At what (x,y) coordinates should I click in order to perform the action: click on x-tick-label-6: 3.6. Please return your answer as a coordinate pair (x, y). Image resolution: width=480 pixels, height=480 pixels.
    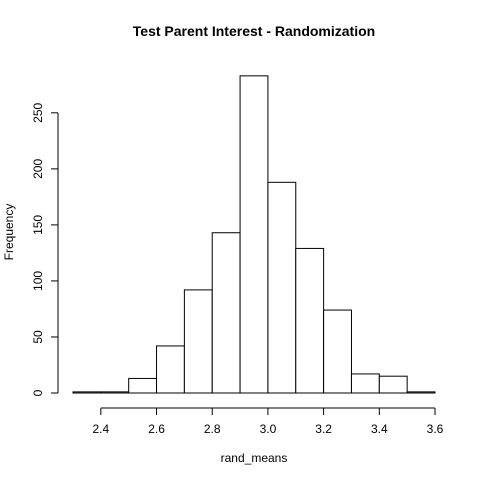
    Looking at the image, I should click on (435, 429).